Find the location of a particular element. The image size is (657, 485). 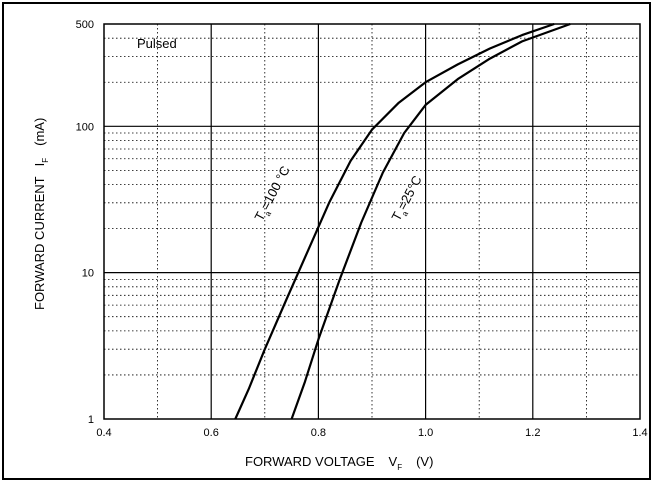

series-label-25c: Ta=25°C is located at coordinates (407, 199).